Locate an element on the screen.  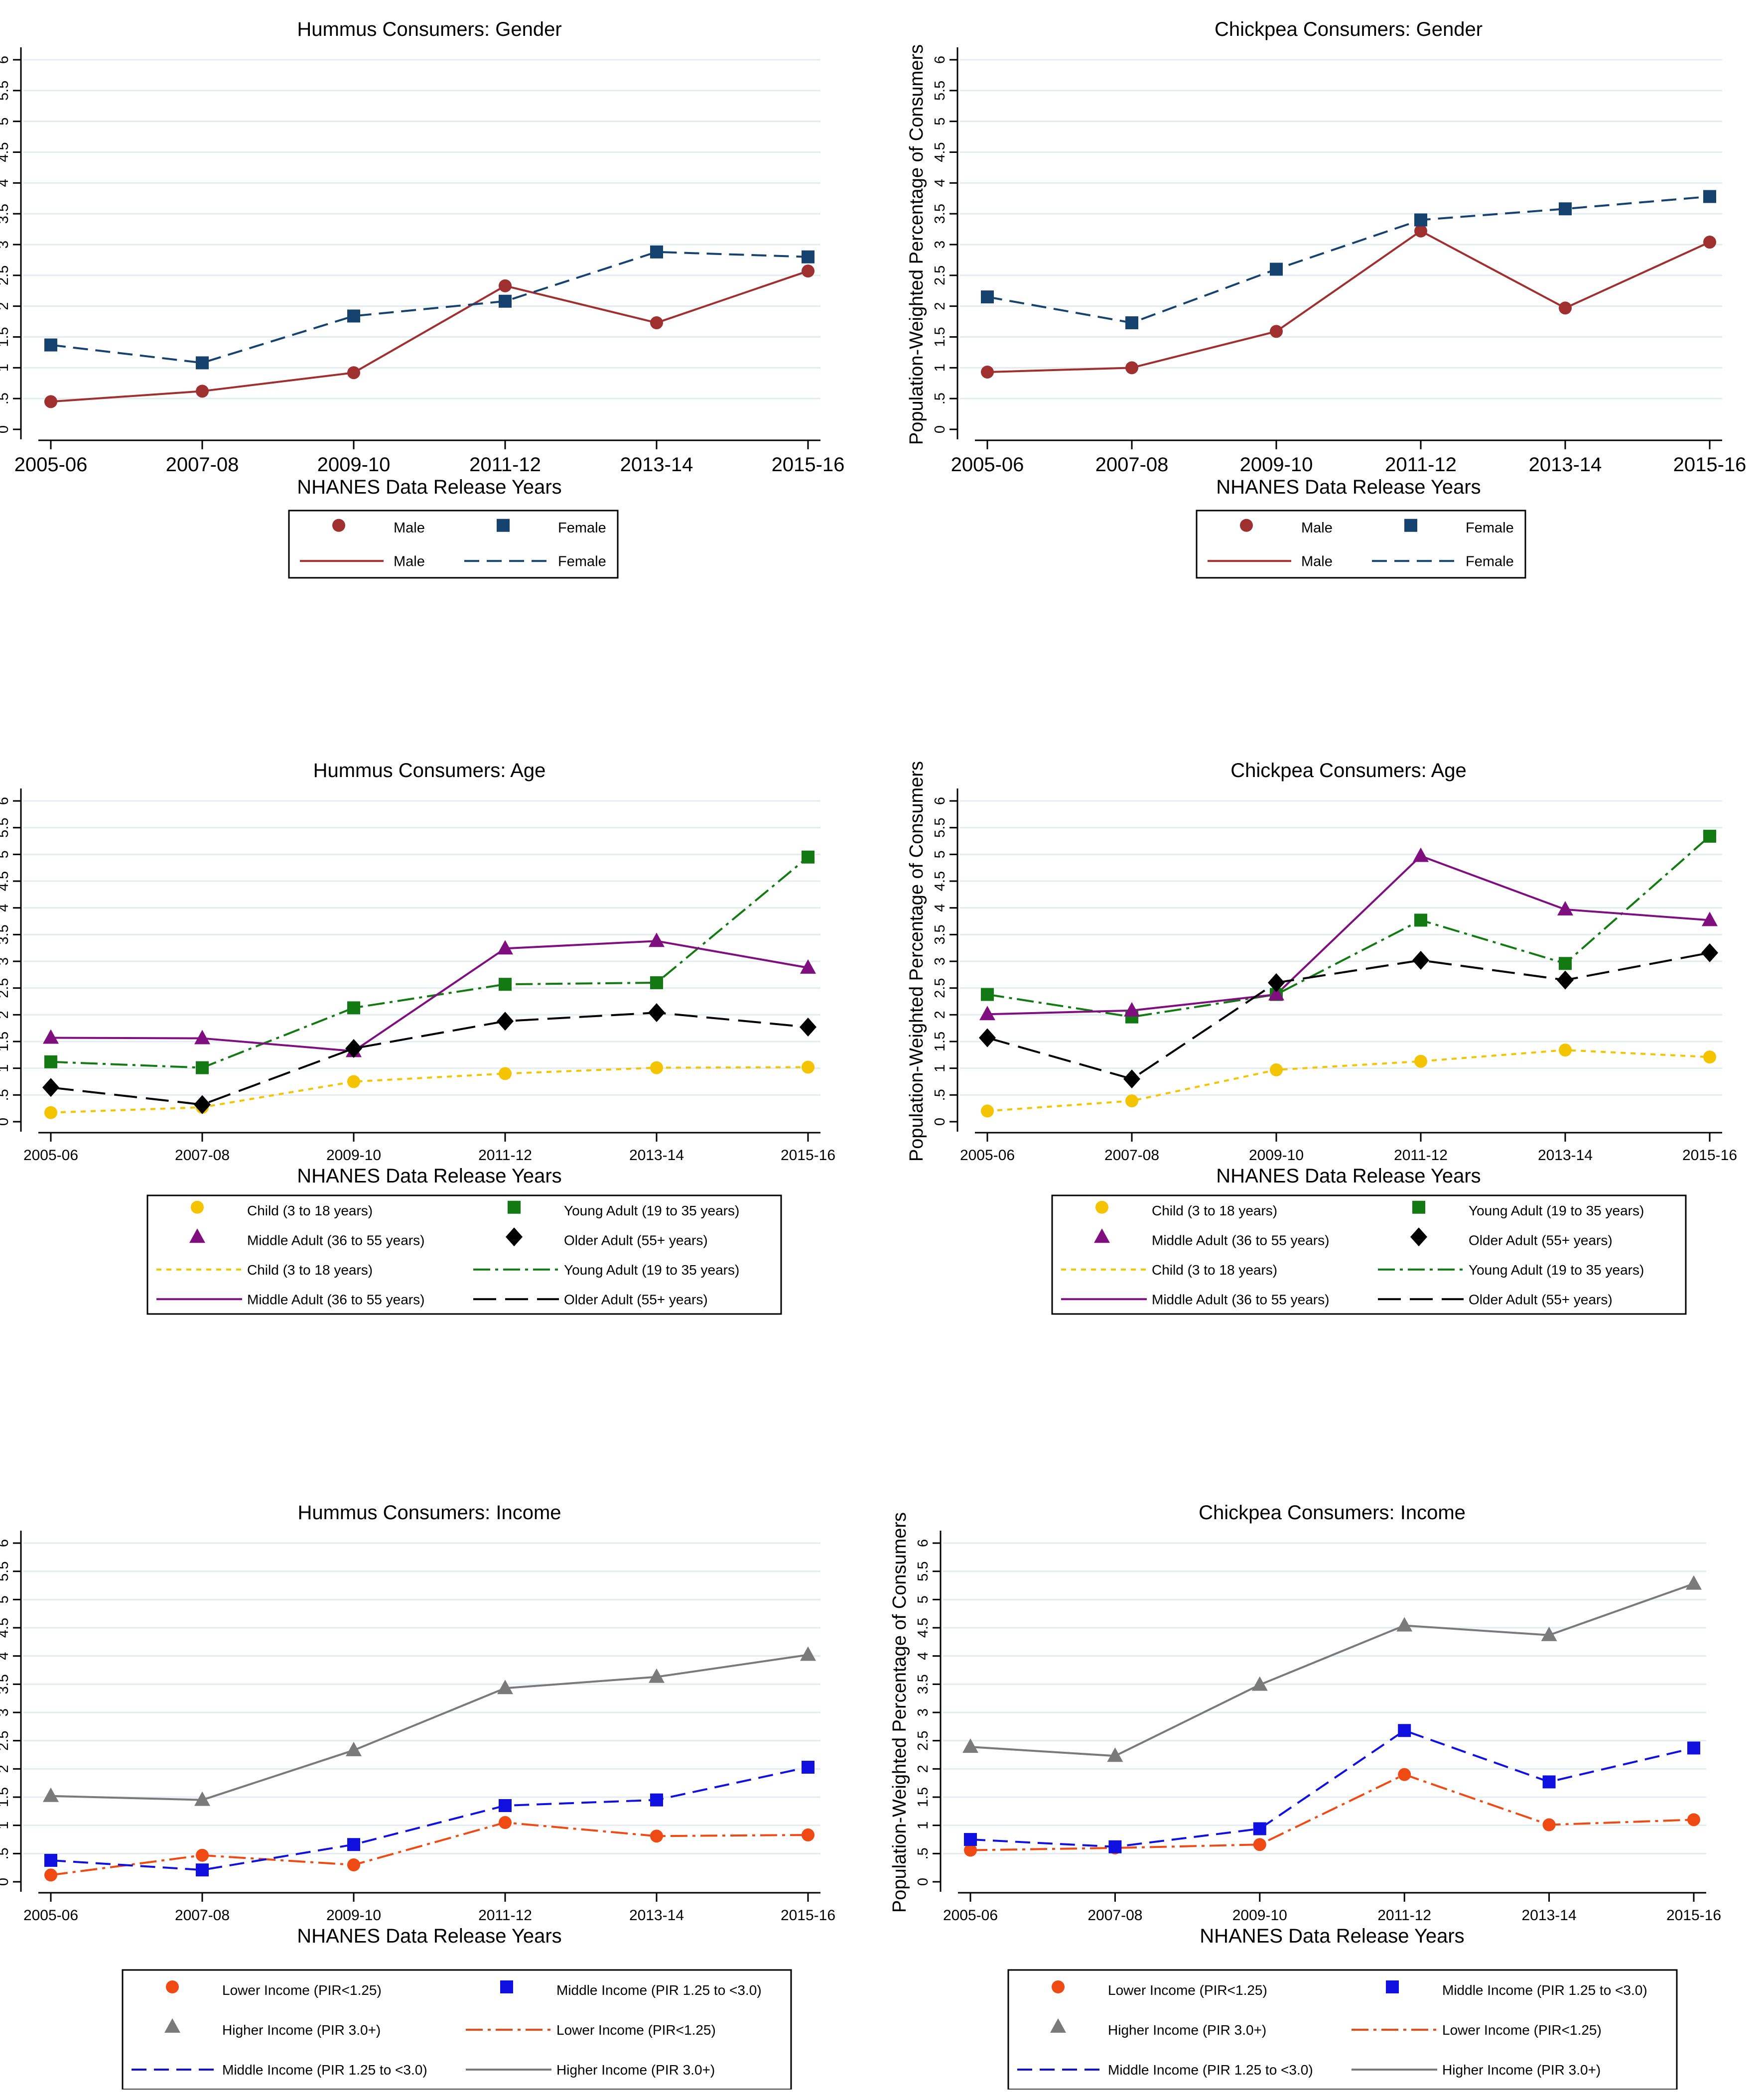
legend: Male Female Male Female is located at coordinates (453, 544).